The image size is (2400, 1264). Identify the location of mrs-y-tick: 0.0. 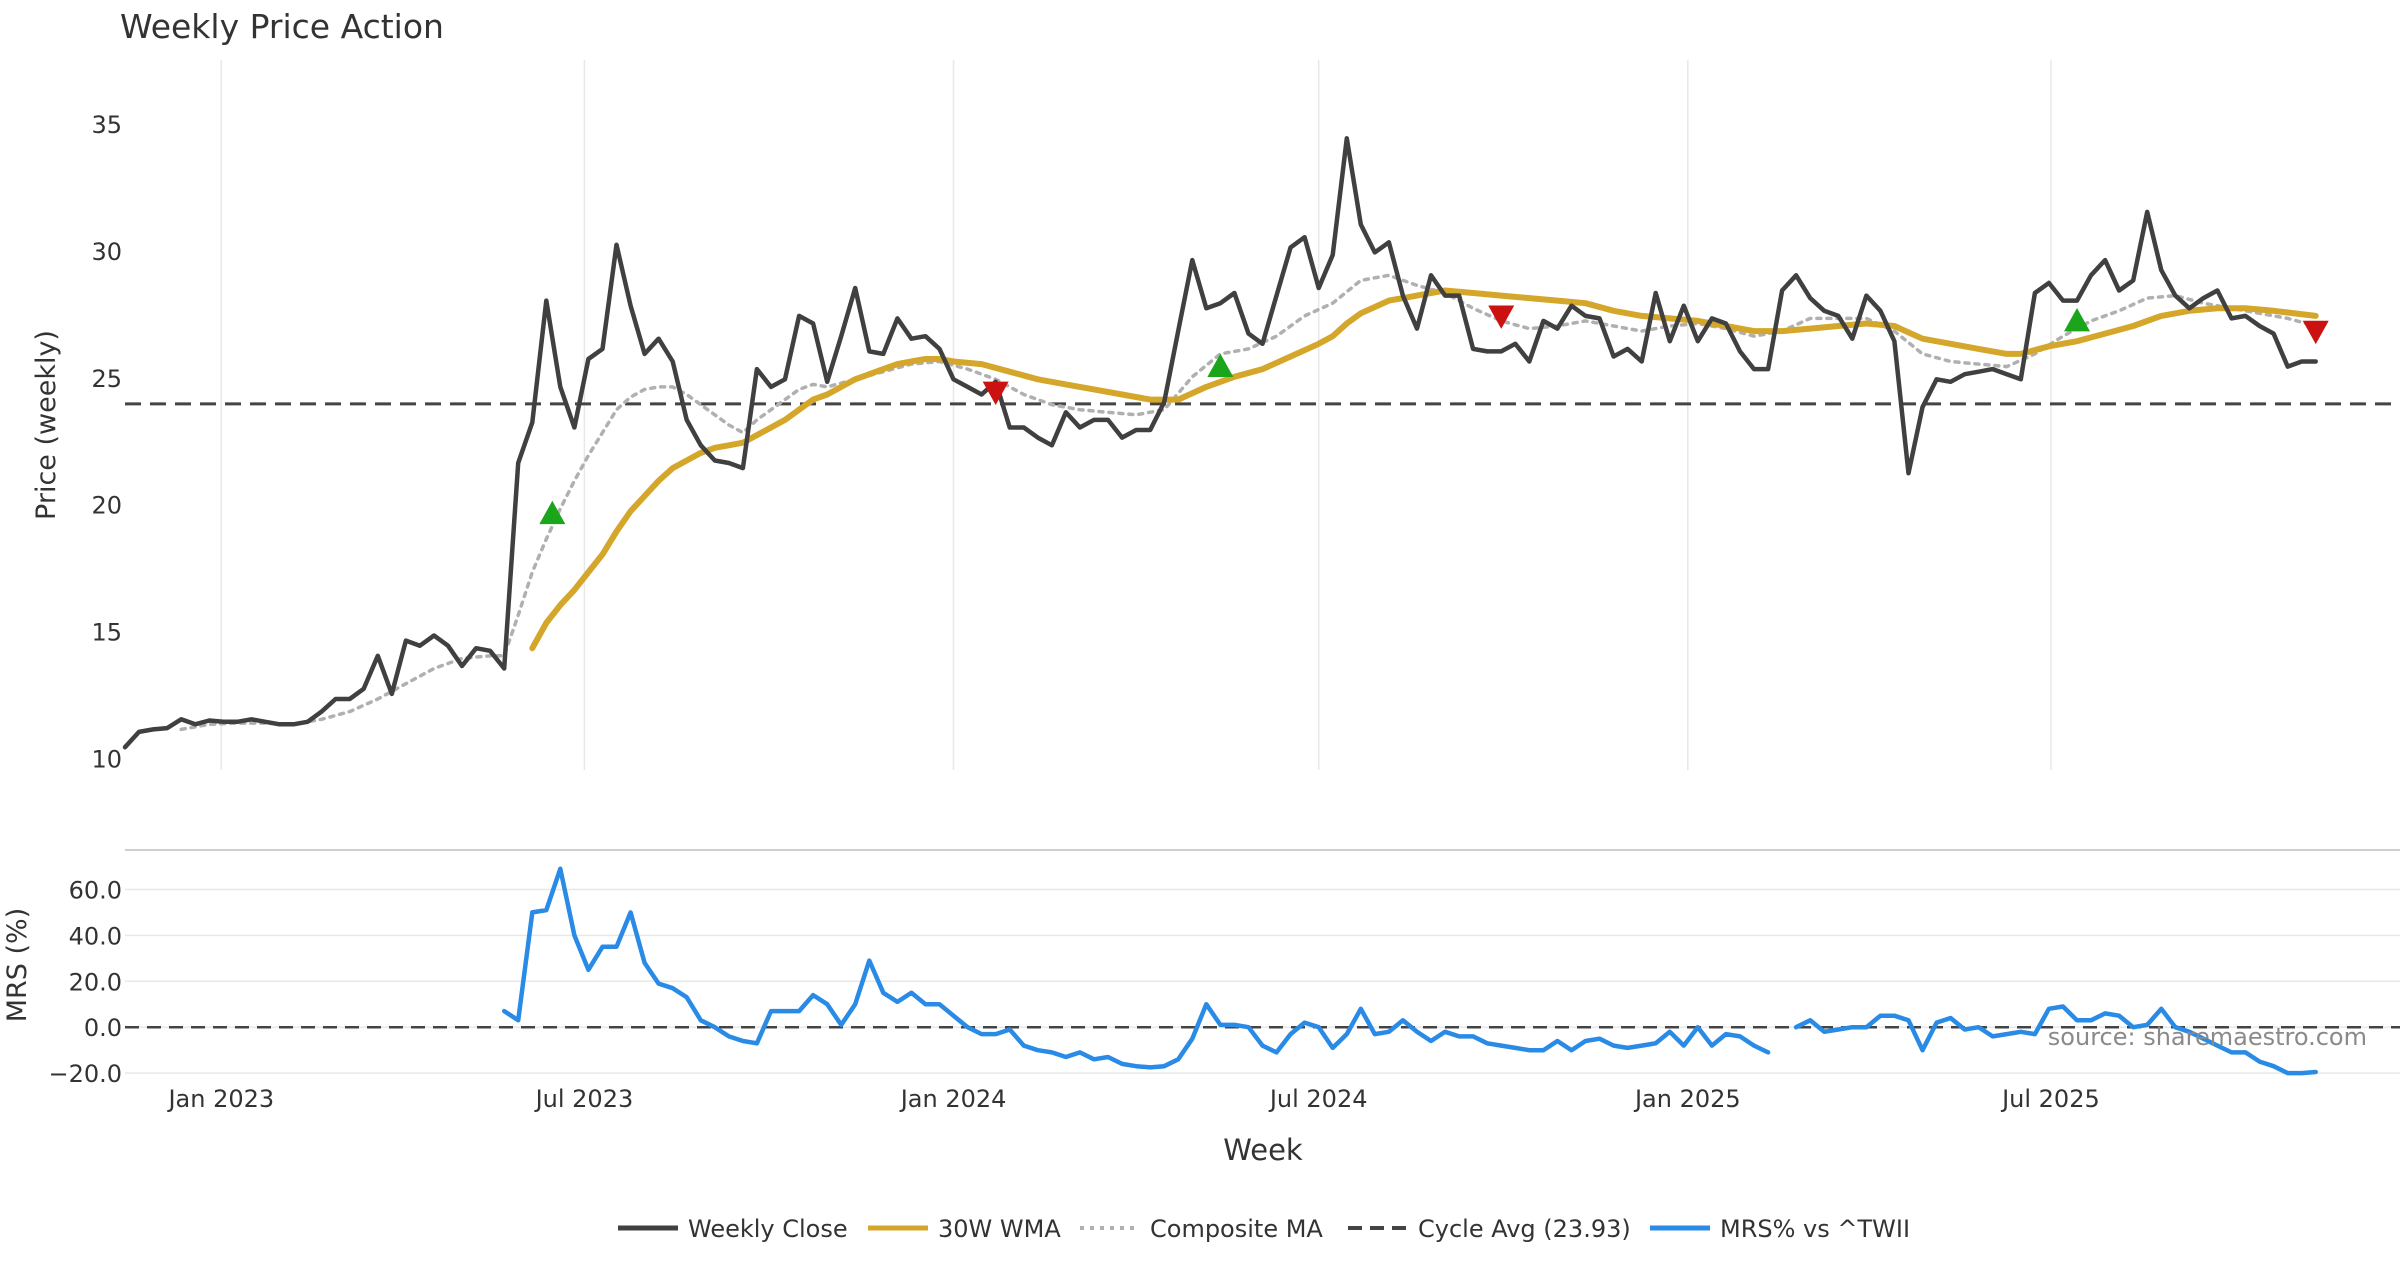
(103, 1028).